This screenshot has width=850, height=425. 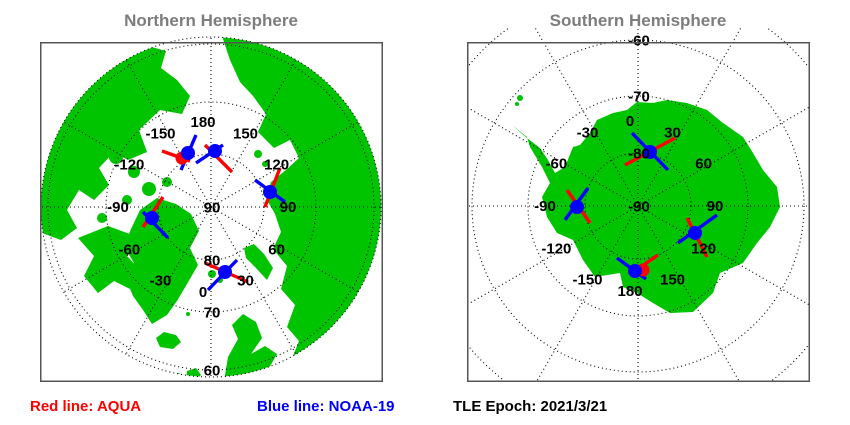 What do you see at coordinates (245, 133) in the screenshot?
I see `longitude-label: 150` at bounding box center [245, 133].